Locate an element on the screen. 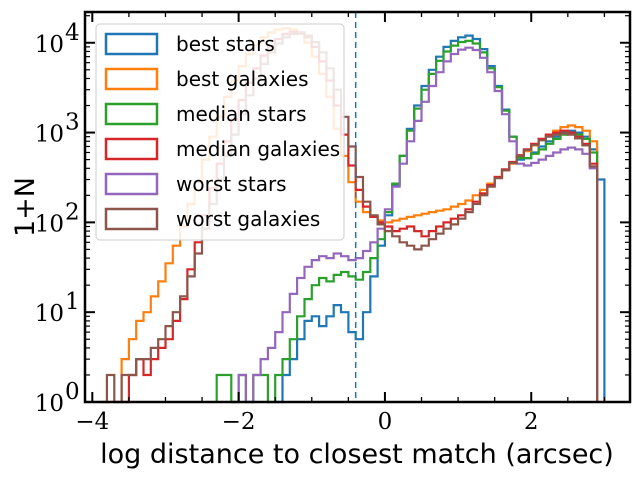 This screenshot has height=480, width=640. legend-label: median galaxies is located at coordinates (258, 149).